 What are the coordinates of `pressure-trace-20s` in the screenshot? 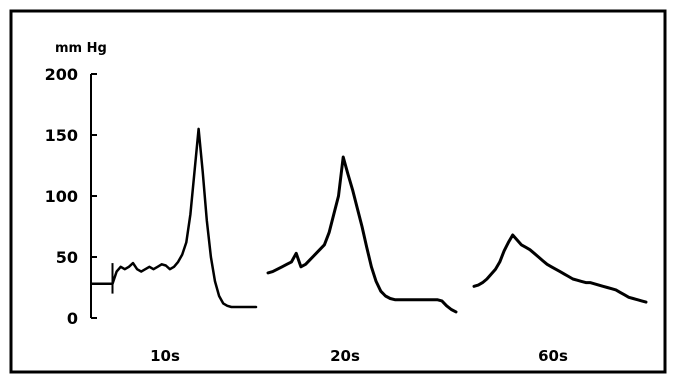 It's located at (362, 234).